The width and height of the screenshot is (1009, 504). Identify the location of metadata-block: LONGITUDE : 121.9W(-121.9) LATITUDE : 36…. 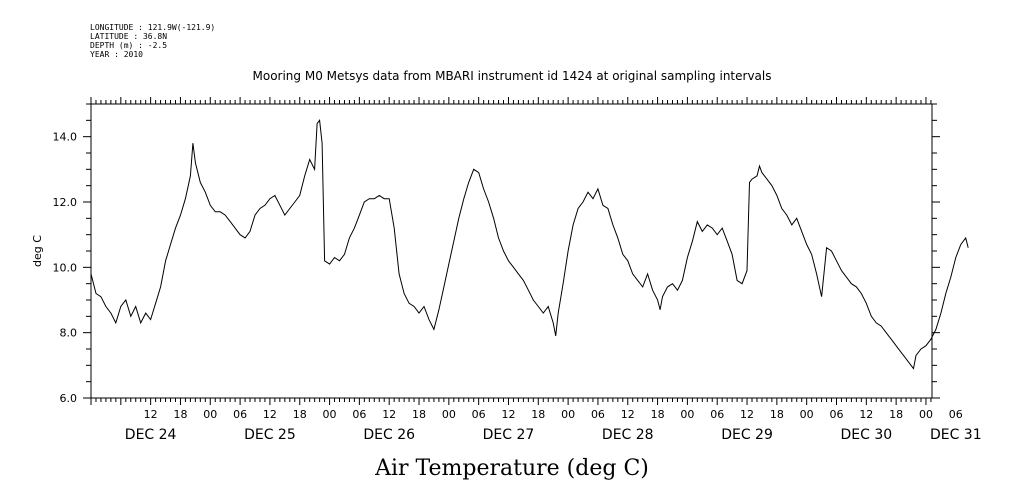
(152, 41).